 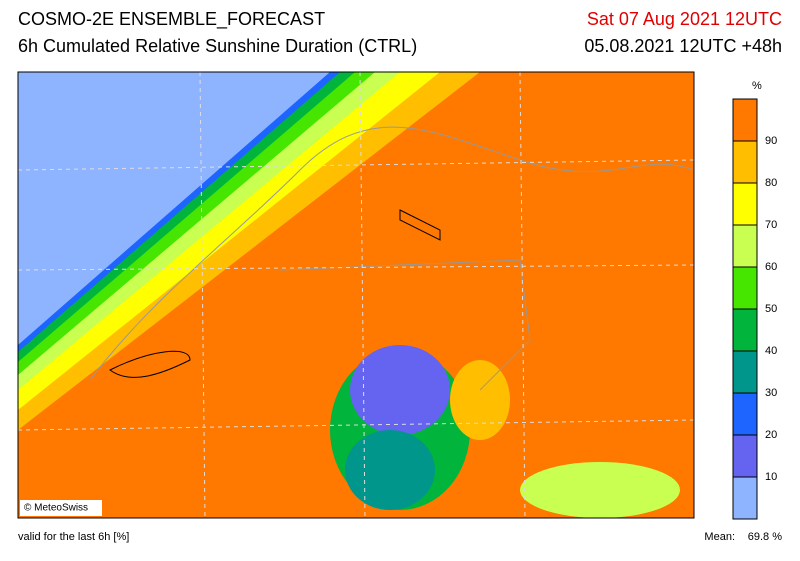 I want to click on lakes, so click(x=275, y=293).